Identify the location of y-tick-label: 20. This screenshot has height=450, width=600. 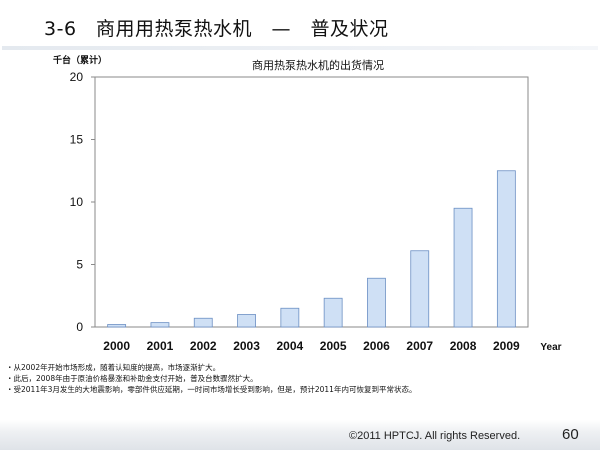
(77, 77).